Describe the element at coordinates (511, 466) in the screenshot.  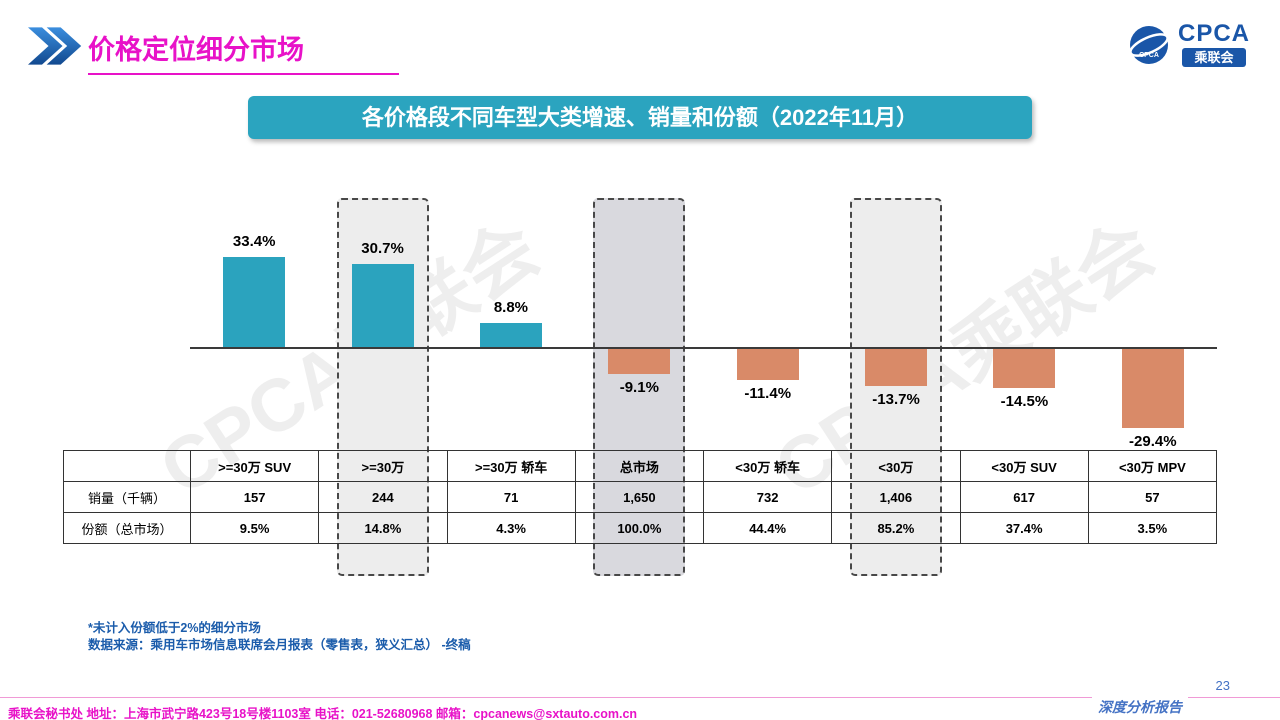
I see `table-col-header-2: >=30万 轿车` at that location.